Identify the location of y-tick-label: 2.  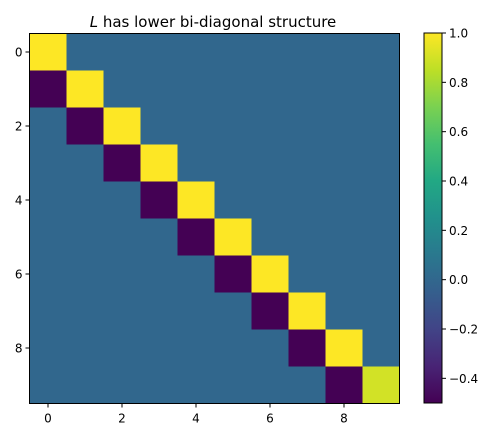
(19, 127).